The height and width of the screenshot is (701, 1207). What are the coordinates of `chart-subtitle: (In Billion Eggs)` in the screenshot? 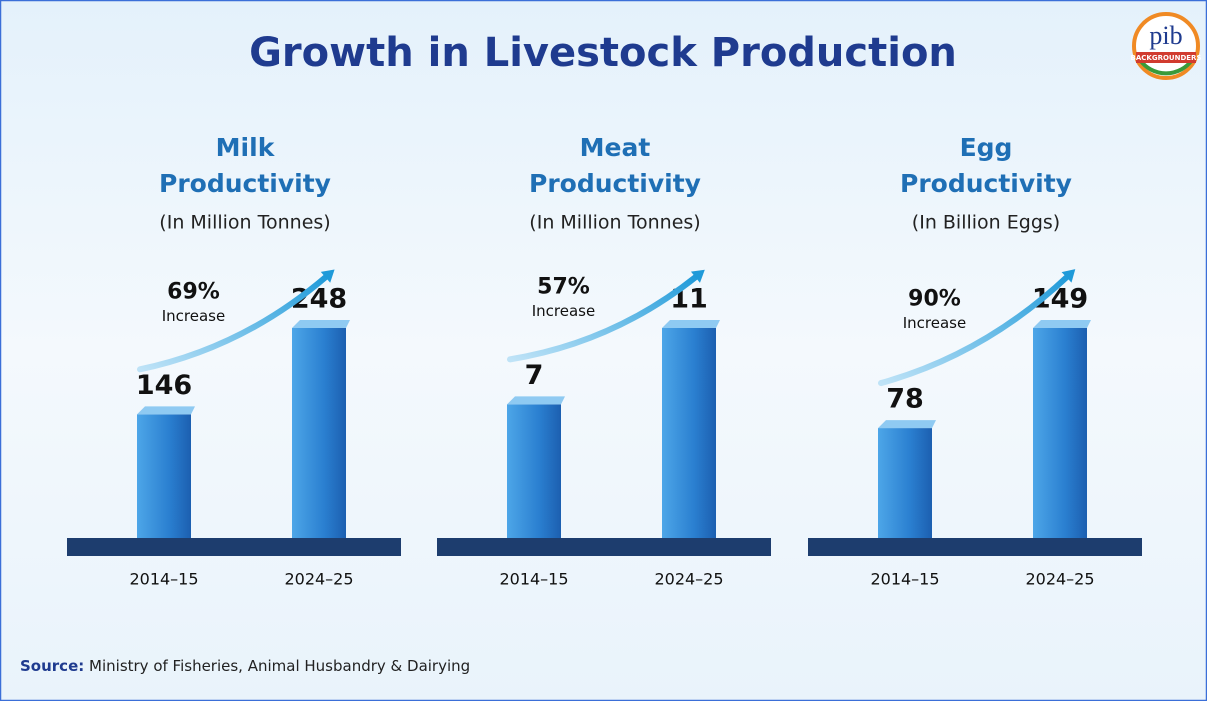 It's located at (986, 223).